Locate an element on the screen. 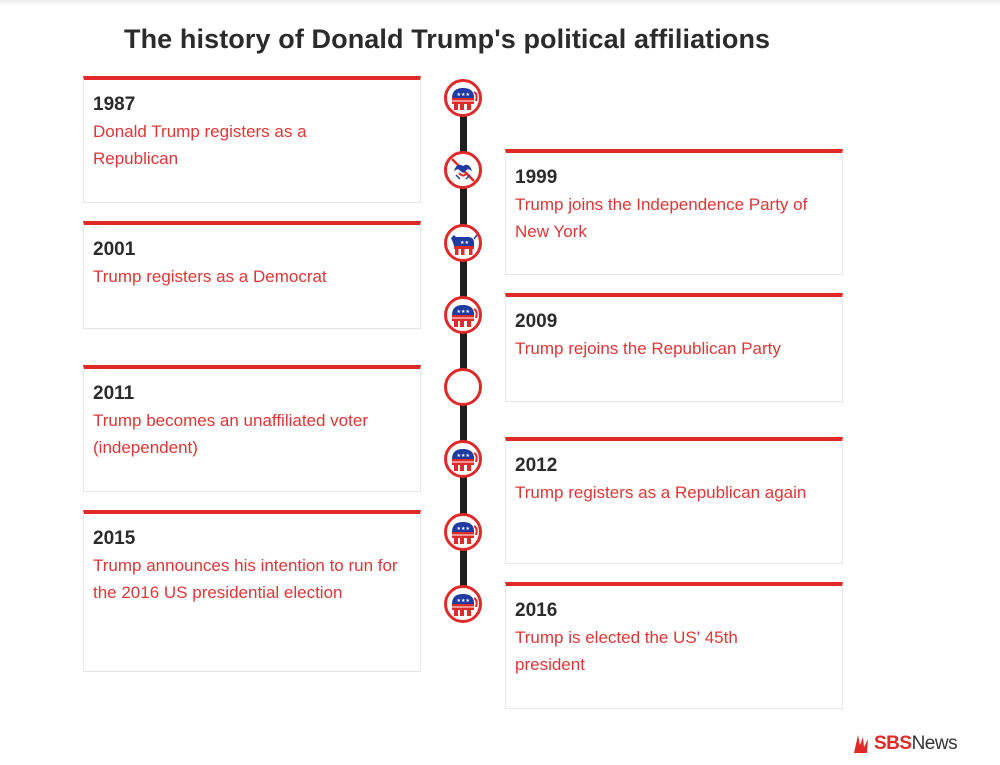 Image resolution: width=1000 pixels, height=765 pixels. logo-suffix: News is located at coordinates (934, 743).